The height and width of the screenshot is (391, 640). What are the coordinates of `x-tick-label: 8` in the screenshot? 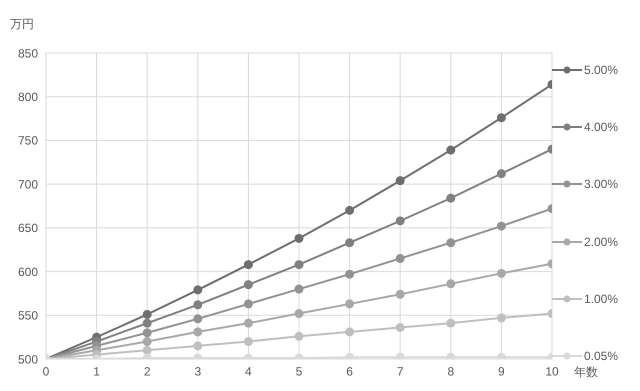 It's located at (450, 371).